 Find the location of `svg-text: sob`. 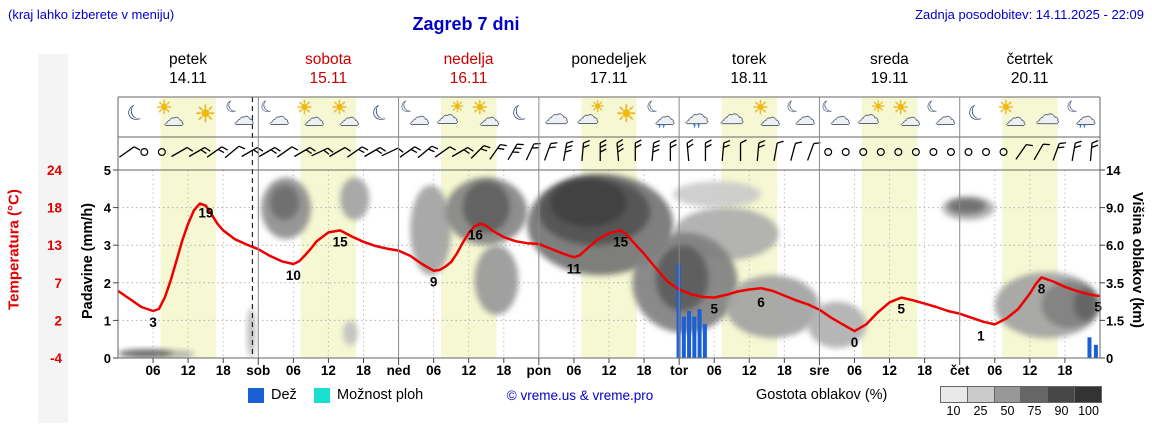

svg-text: sob is located at coordinates (258, 370).